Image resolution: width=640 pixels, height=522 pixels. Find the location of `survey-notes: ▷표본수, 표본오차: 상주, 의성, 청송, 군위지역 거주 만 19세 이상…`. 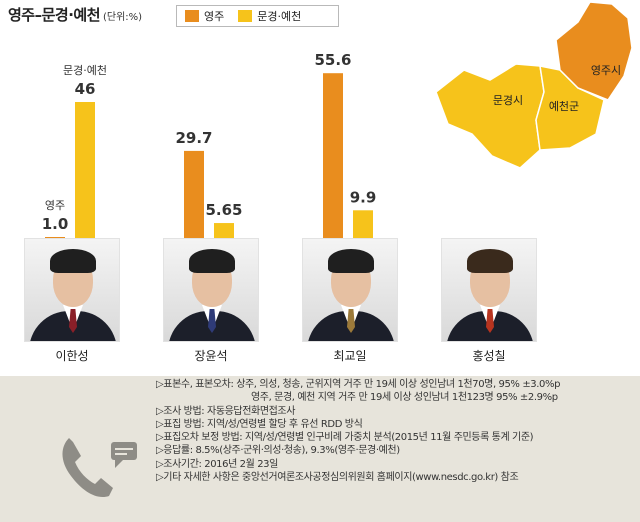

survey-notes: ▷표본수, 표본오차: 상주, 의성, 청송, 군위지역 거주 만 19세 이상… is located at coordinates (358, 431).